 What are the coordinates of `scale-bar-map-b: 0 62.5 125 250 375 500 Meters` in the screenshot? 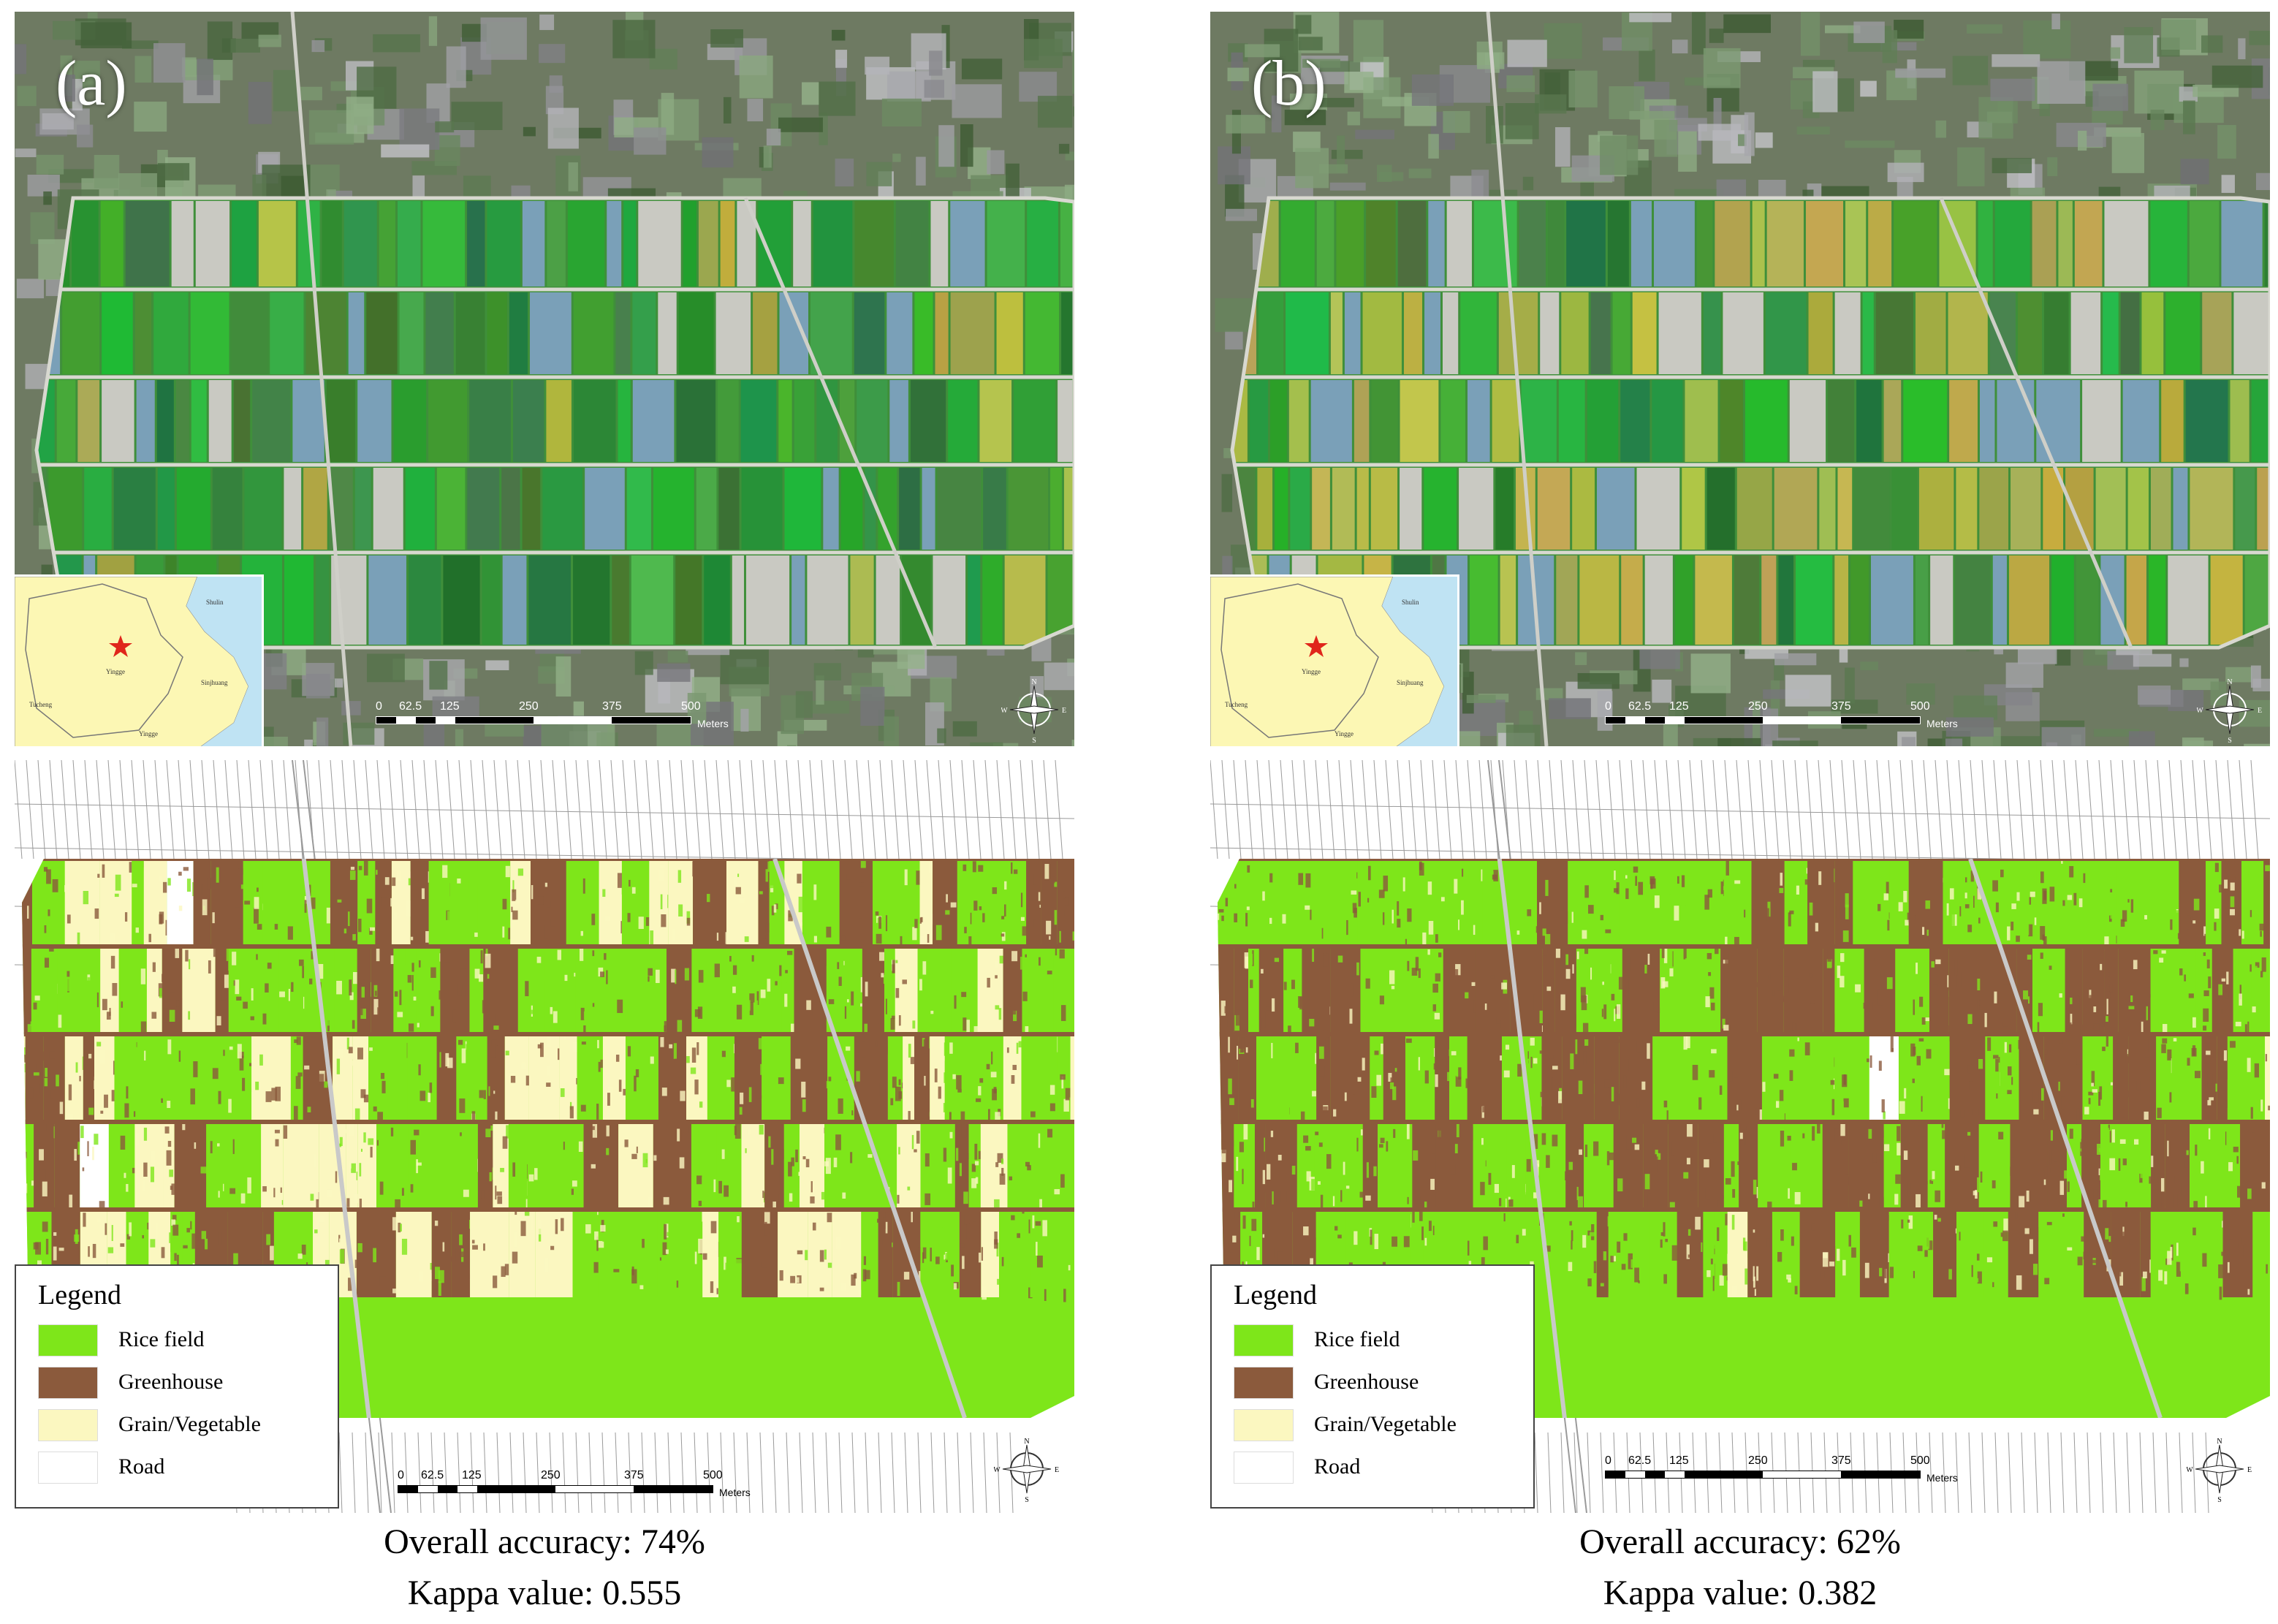 It's located at (1782, 1469).